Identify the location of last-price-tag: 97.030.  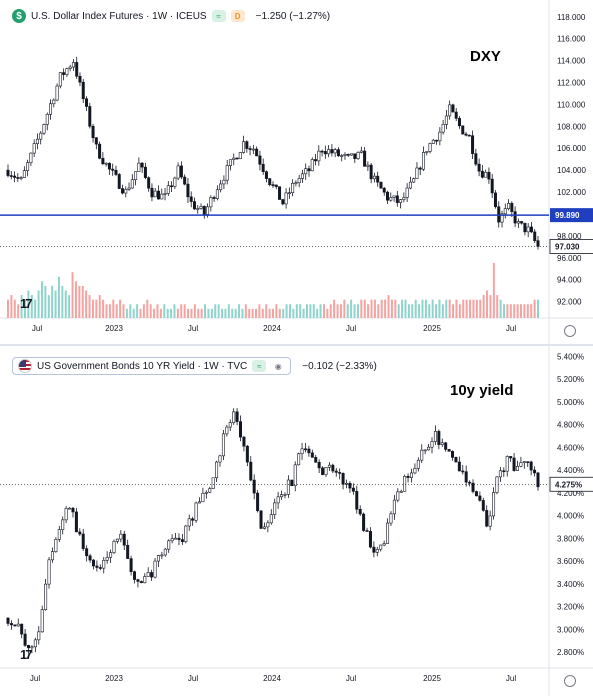
(571, 246).